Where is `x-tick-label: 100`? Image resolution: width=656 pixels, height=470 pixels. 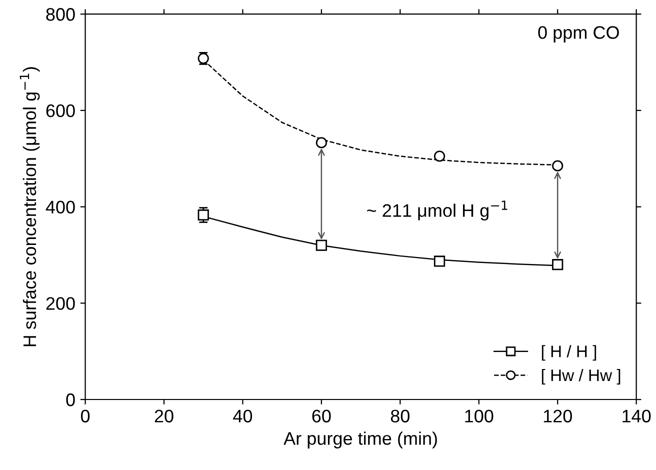
x-tick-label: 100 is located at coordinates (479, 416).